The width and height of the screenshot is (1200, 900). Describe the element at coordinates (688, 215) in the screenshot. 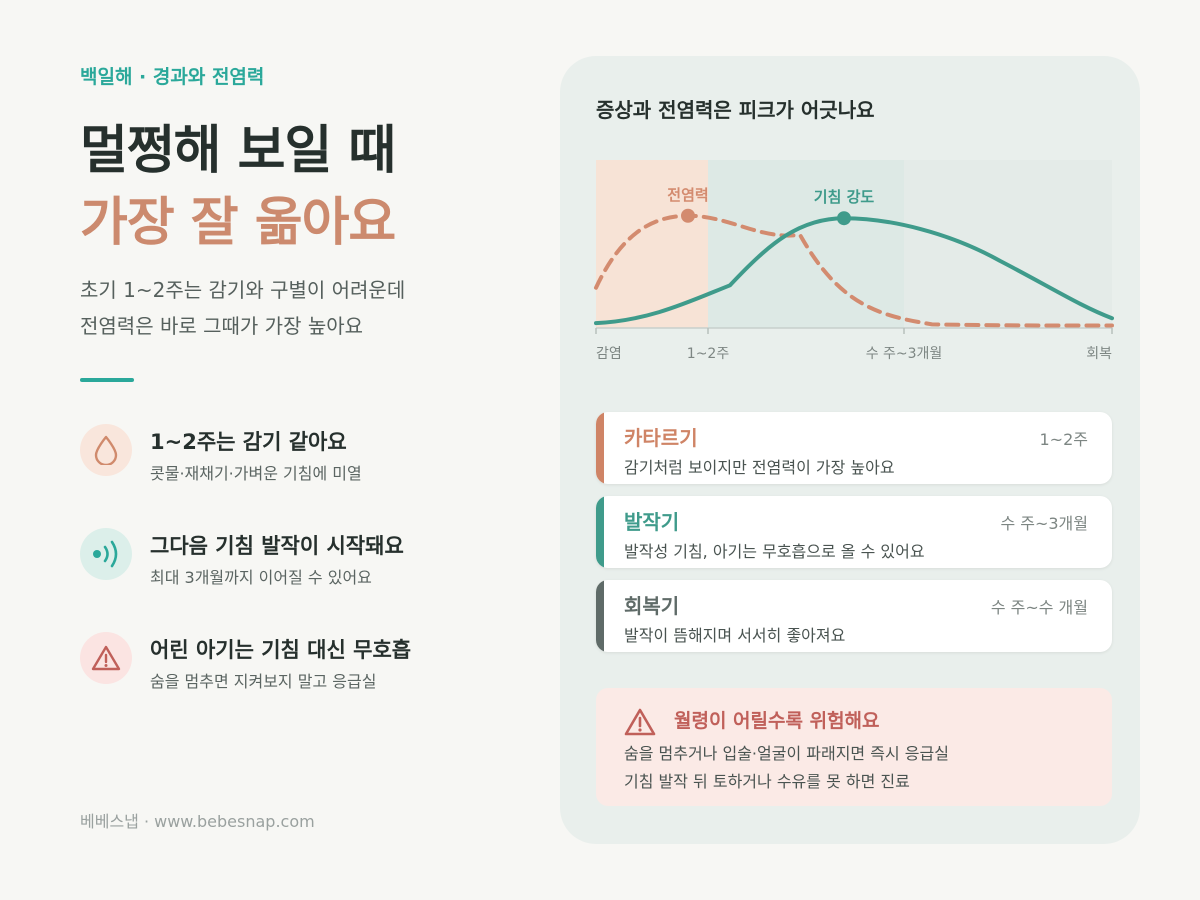

I see `peak-marker-infectivity` at that location.